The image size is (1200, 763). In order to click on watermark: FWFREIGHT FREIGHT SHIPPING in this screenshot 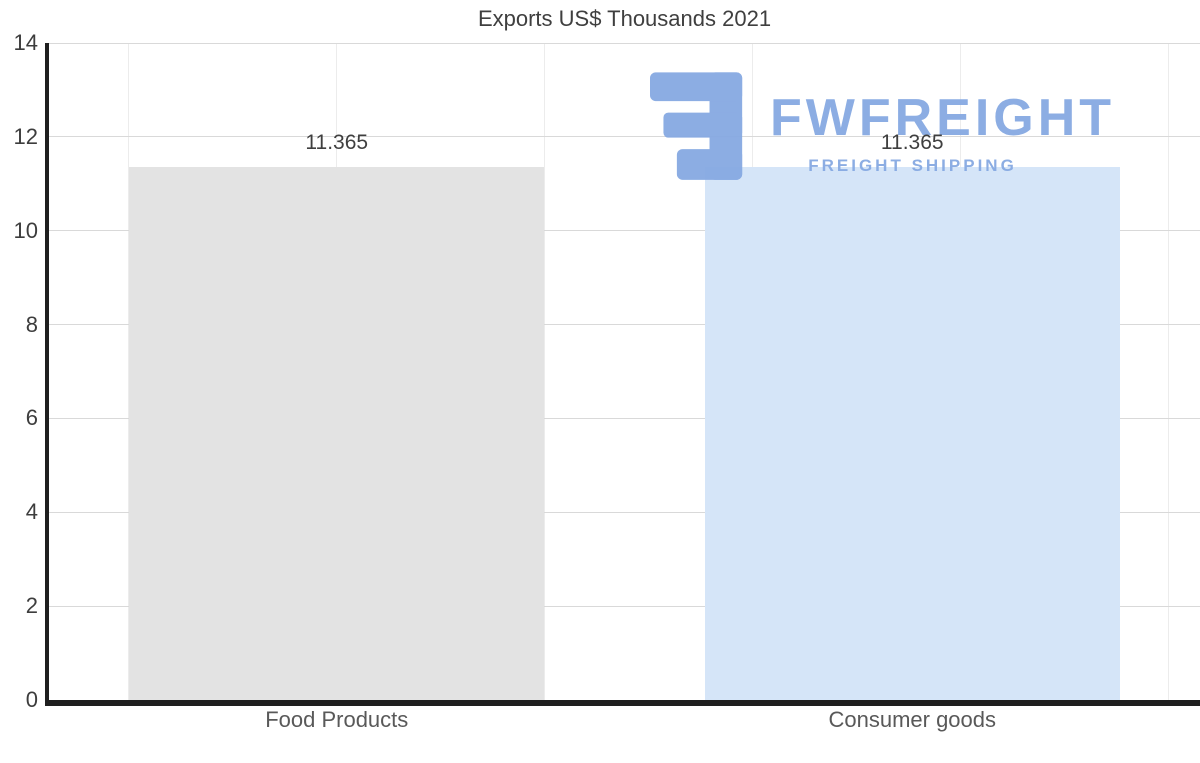, I will do `click(882, 128)`.